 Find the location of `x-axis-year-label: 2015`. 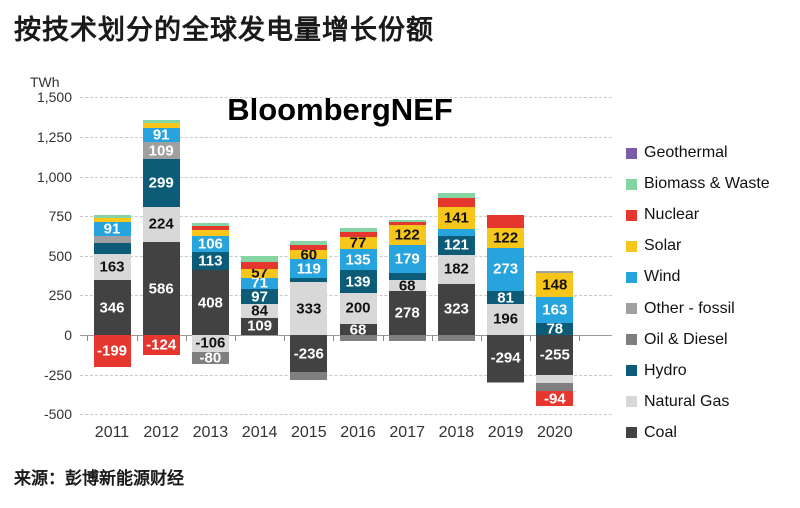

x-axis-year-label: 2015 is located at coordinates (309, 432).